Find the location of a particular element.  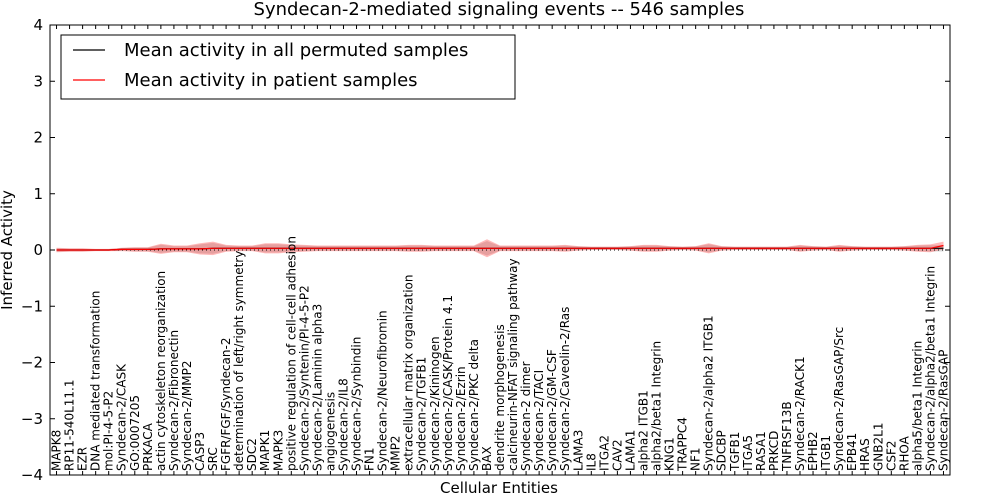

x-tick-label: Syndecan-2/TACI is located at coordinates (539, 420).